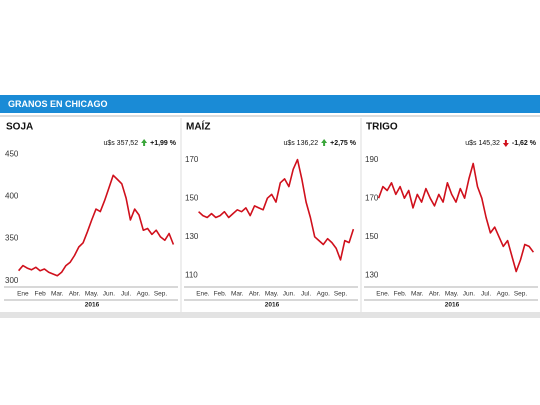 The height and width of the screenshot is (405, 540). What do you see at coordinates (270, 104) in the screenshot?
I see `header-bar` at bounding box center [270, 104].